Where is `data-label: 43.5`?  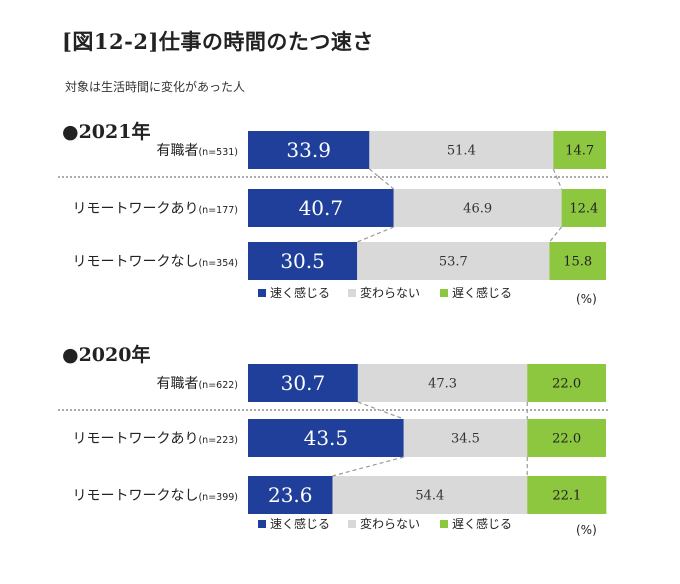 data-label: 43.5 is located at coordinates (326, 438).